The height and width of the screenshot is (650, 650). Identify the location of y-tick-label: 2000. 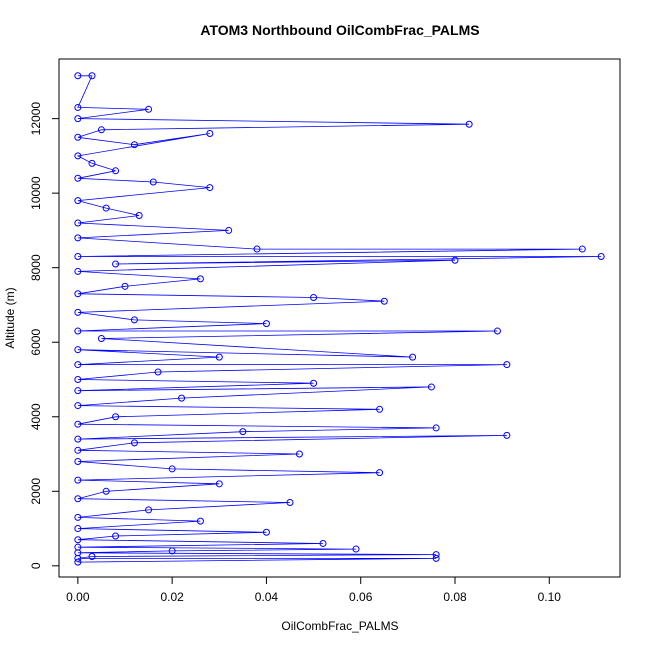
(36, 491).